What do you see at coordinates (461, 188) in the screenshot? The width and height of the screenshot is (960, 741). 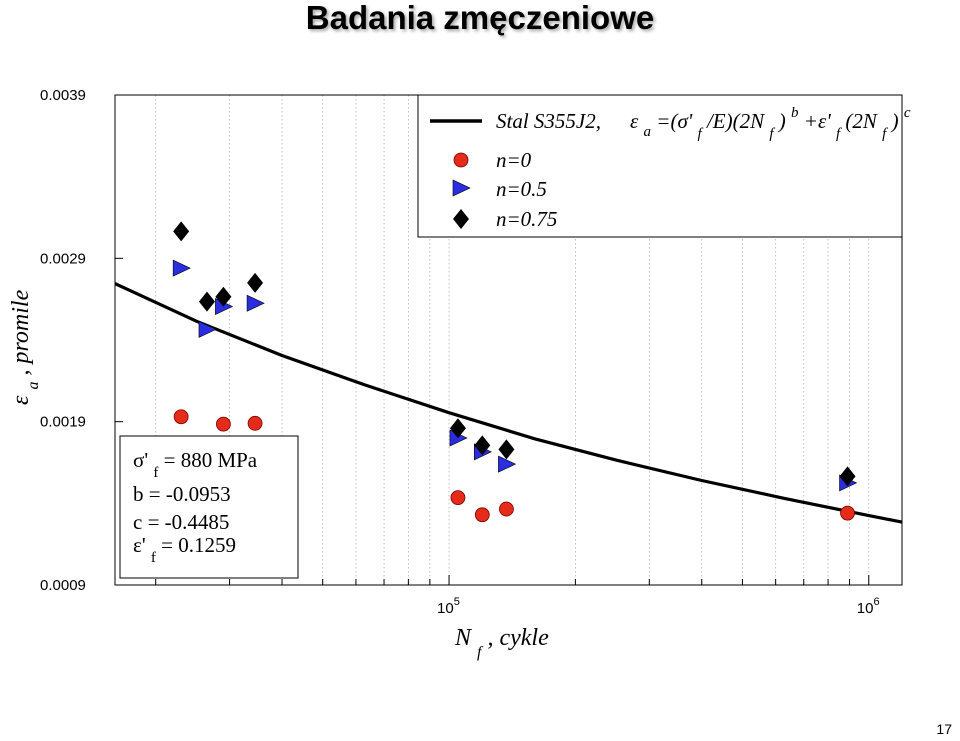 I see `legend-marker-triangle` at bounding box center [461, 188].